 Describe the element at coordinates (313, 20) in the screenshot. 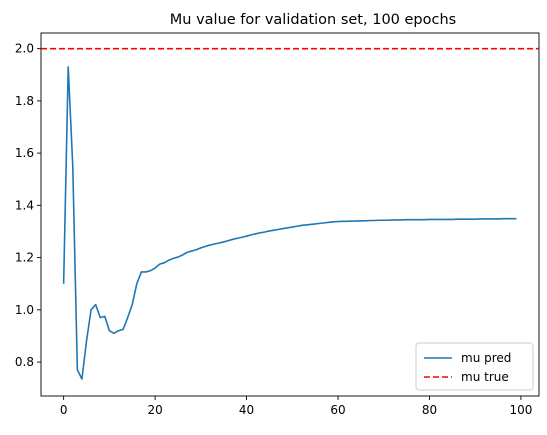

I see `chart-title: Mu value for validation set, 100 epochs` at that location.